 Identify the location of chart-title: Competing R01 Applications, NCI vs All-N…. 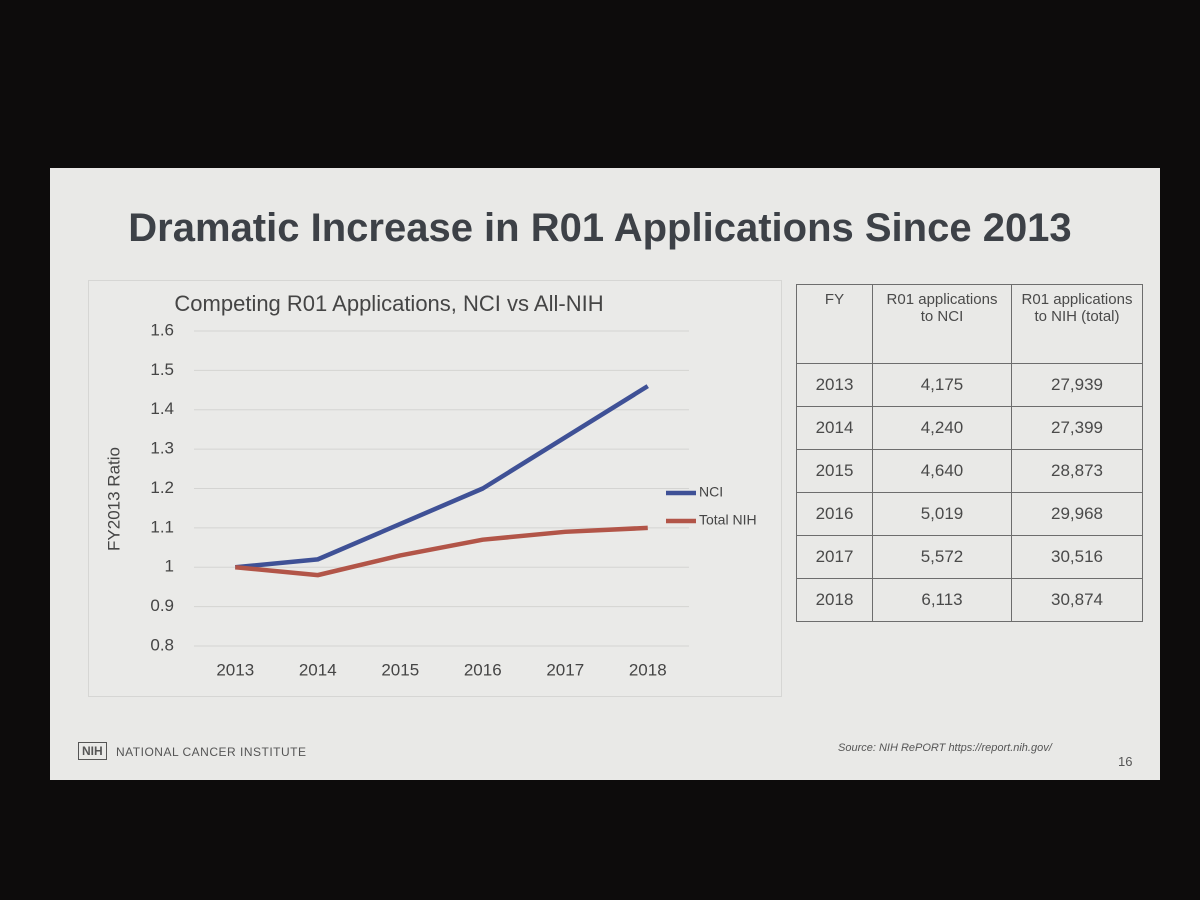
(388, 303).